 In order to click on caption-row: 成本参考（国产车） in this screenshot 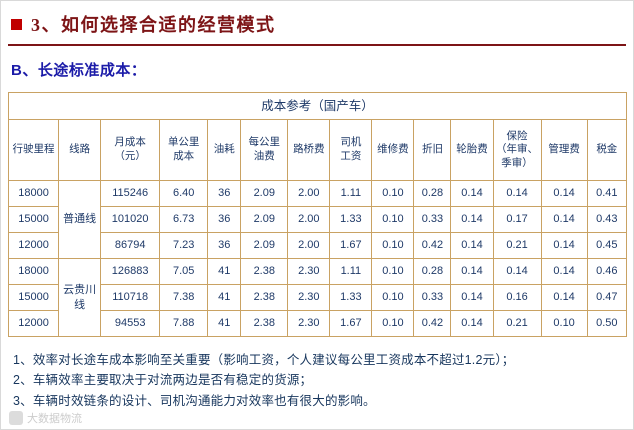, I will do `click(317, 106)`.